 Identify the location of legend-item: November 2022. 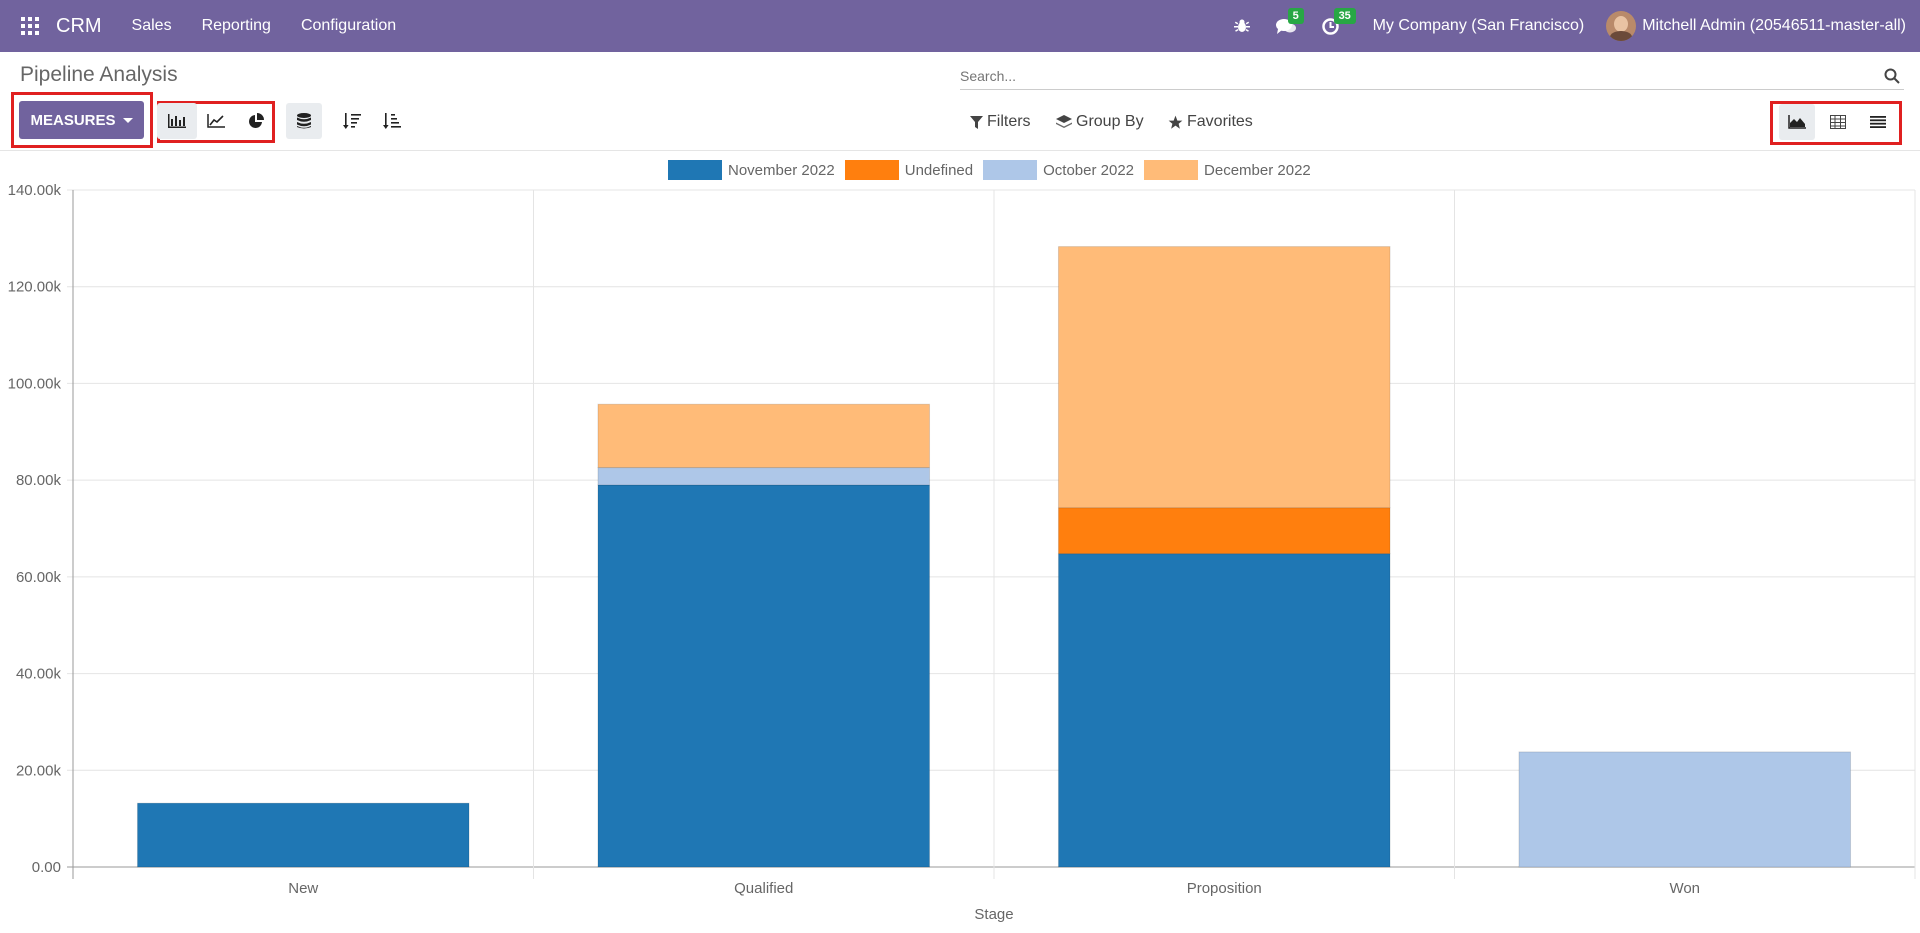
(751, 170).